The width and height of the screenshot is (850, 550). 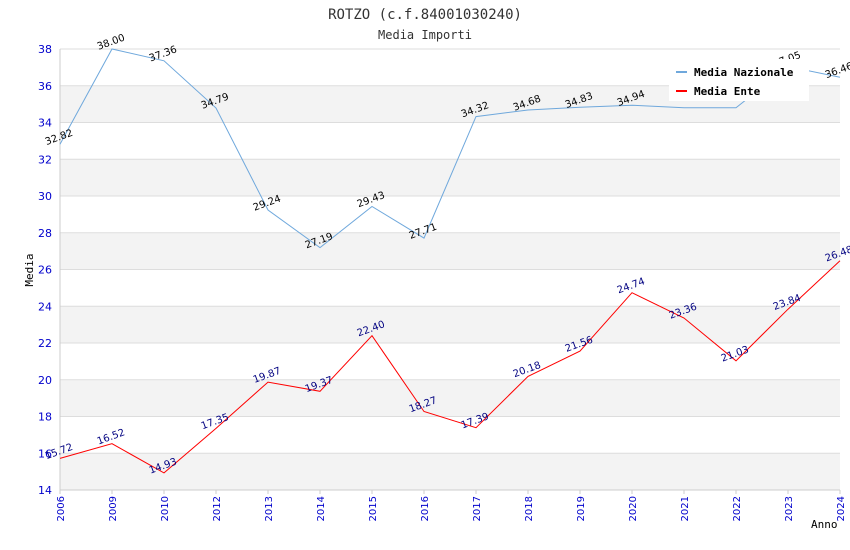 What do you see at coordinates (165, 508) in the screenshot?
I see `x-tick-label: 2010` at bounding box center [165, 508].